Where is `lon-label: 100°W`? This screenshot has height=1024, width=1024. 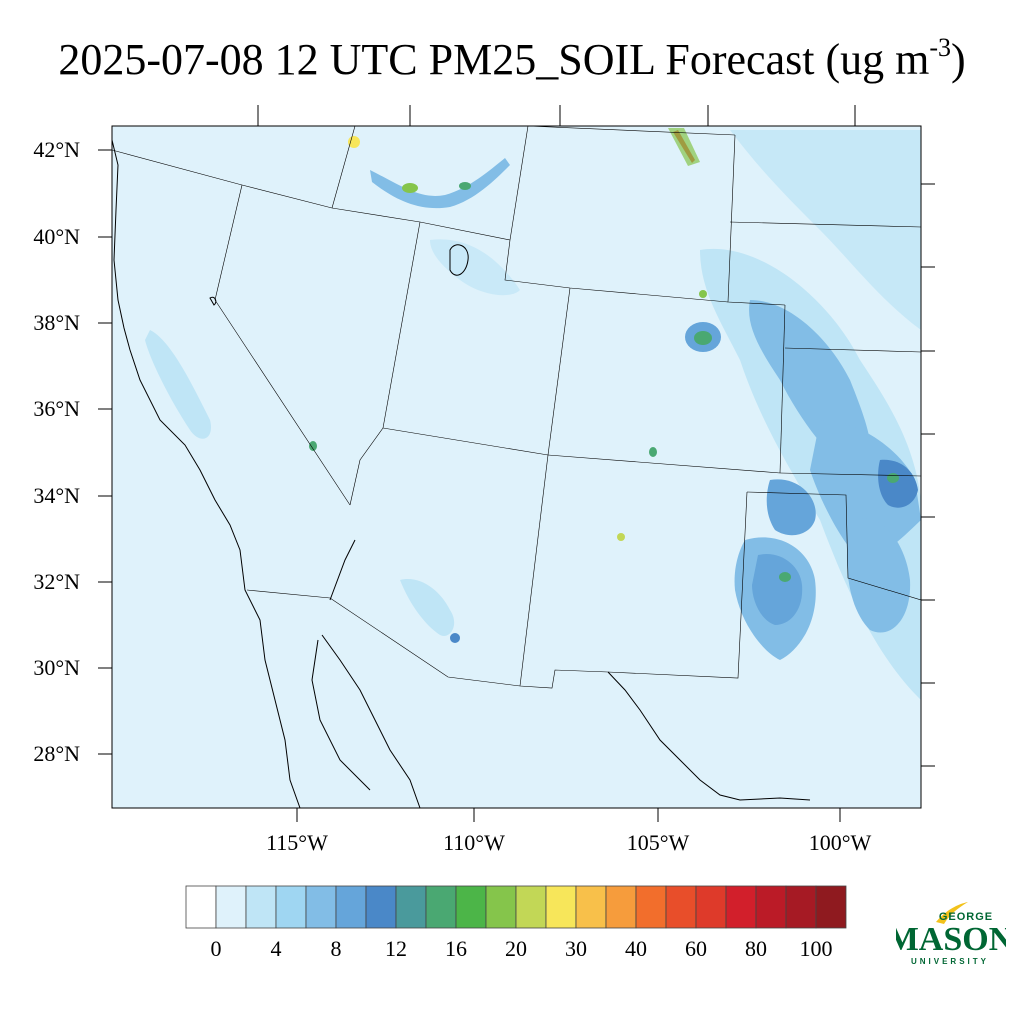 lon-label: 100°W is located at coordinates (840, 842).